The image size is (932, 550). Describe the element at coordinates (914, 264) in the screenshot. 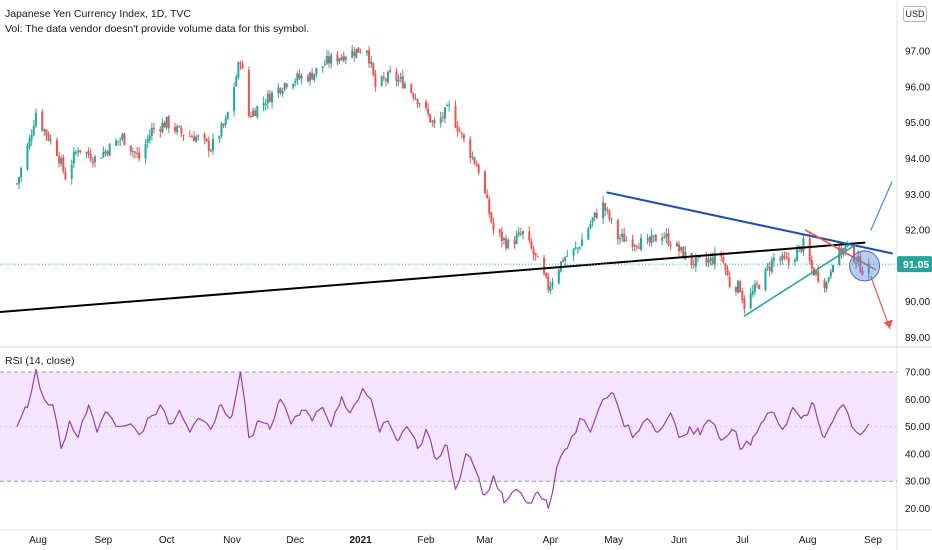

I see `last-price-badge` at that location.